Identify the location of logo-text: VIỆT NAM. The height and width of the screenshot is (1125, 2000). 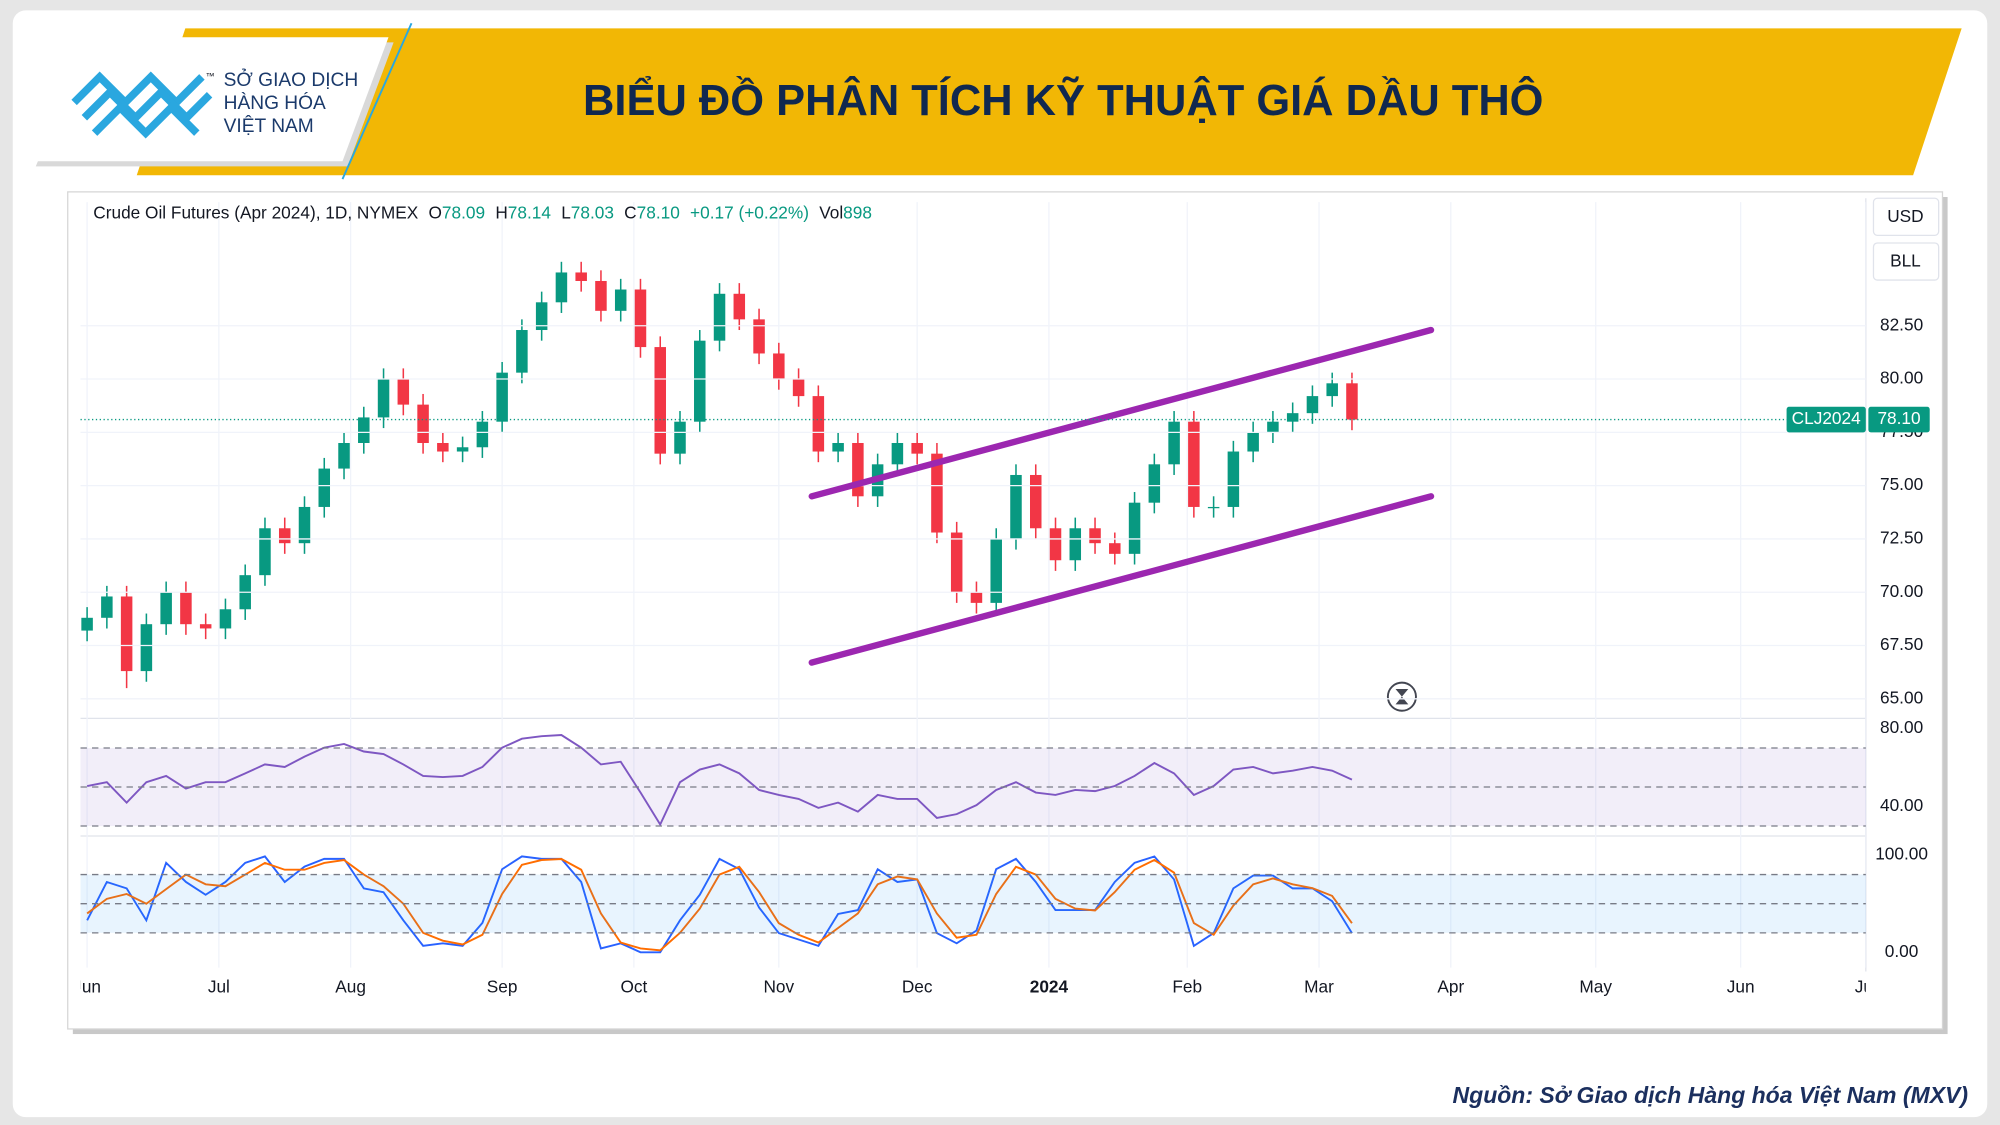
(269, 126).